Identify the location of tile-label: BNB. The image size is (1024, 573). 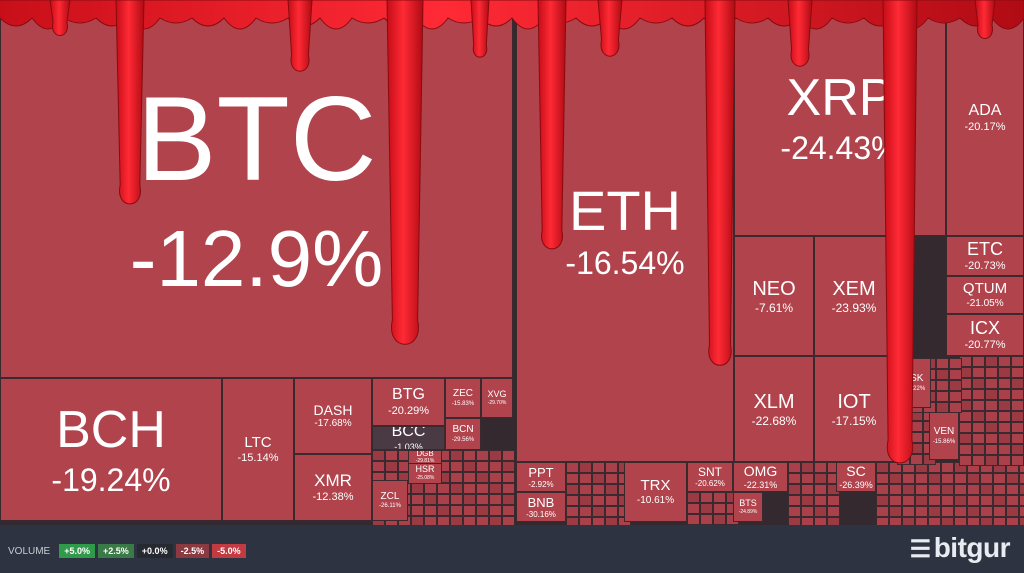
(541, 502).